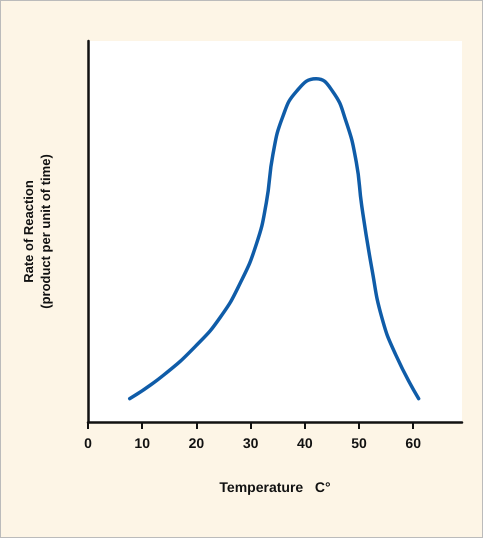 The width and height of the screenshot is (483, 538). Describe the element at coordinates (305, 443) in the screenshot. I see `x-tick-label: 40` at that location.